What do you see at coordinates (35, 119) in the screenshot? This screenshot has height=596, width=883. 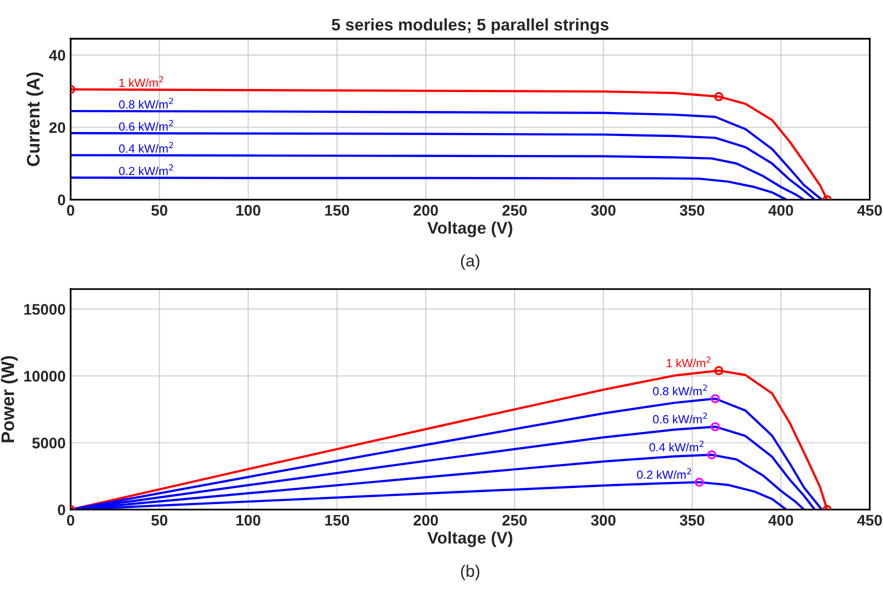 I see `y-axis-title: Current (A)` at bounding box center [35, 119].